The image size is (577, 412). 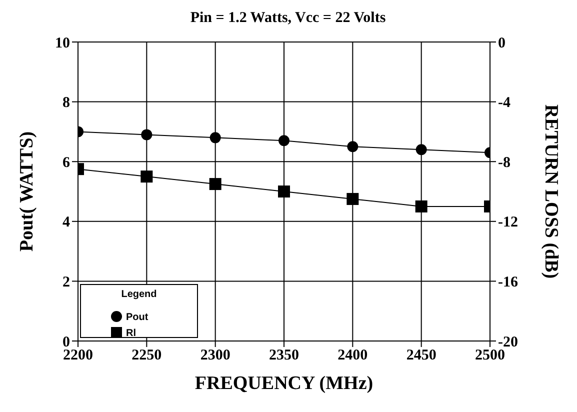 I want to click on y2-tick-label: -4, so click(x=504, y=103).